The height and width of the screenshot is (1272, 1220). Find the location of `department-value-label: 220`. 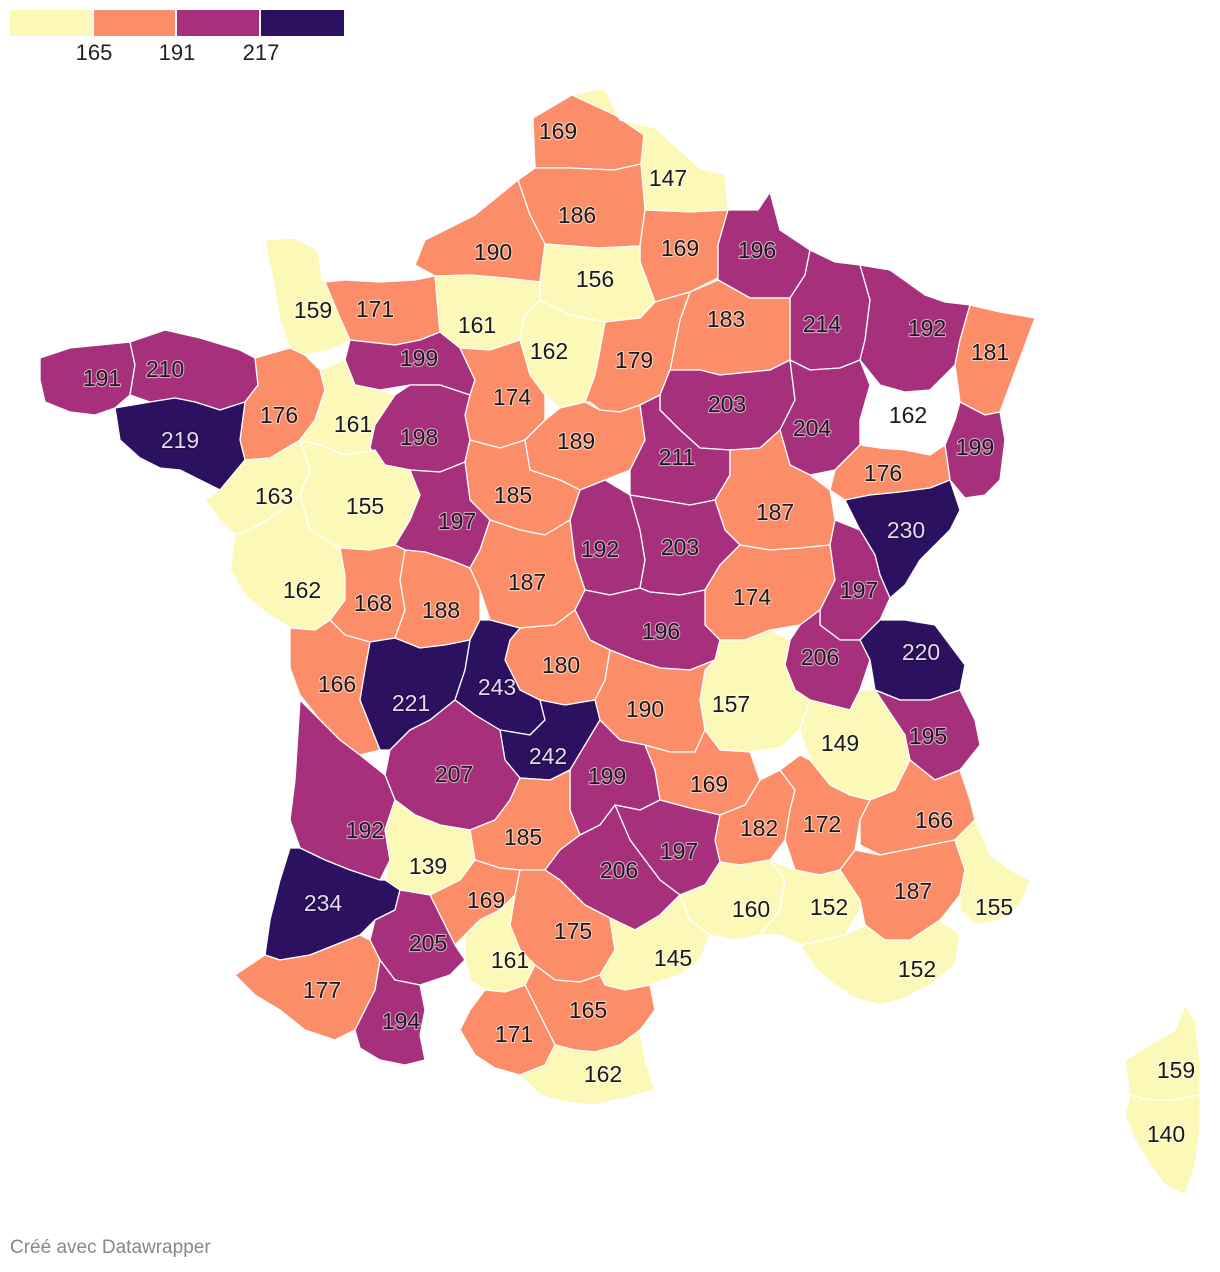

department-value-label: 220 is located at coordinates (921, 652).